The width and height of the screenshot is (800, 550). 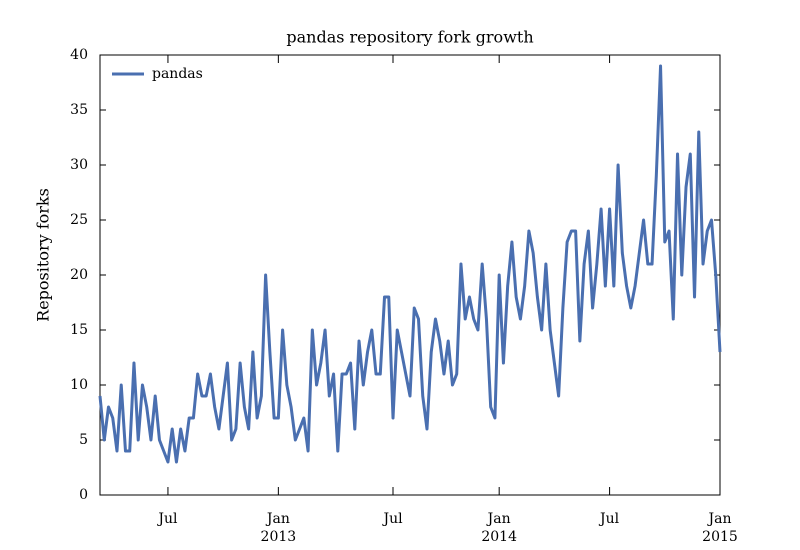 I want to click on y-tick-label: 25, so click(x=79, y=220).